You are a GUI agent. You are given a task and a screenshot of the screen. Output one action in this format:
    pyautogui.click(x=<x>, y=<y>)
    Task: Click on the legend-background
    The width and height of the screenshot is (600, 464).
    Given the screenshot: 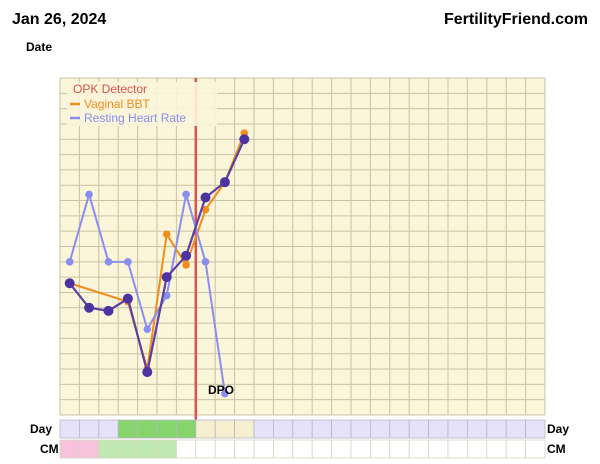 What is the action you would take?
    pyautogui.click(x=142, y=104)
    